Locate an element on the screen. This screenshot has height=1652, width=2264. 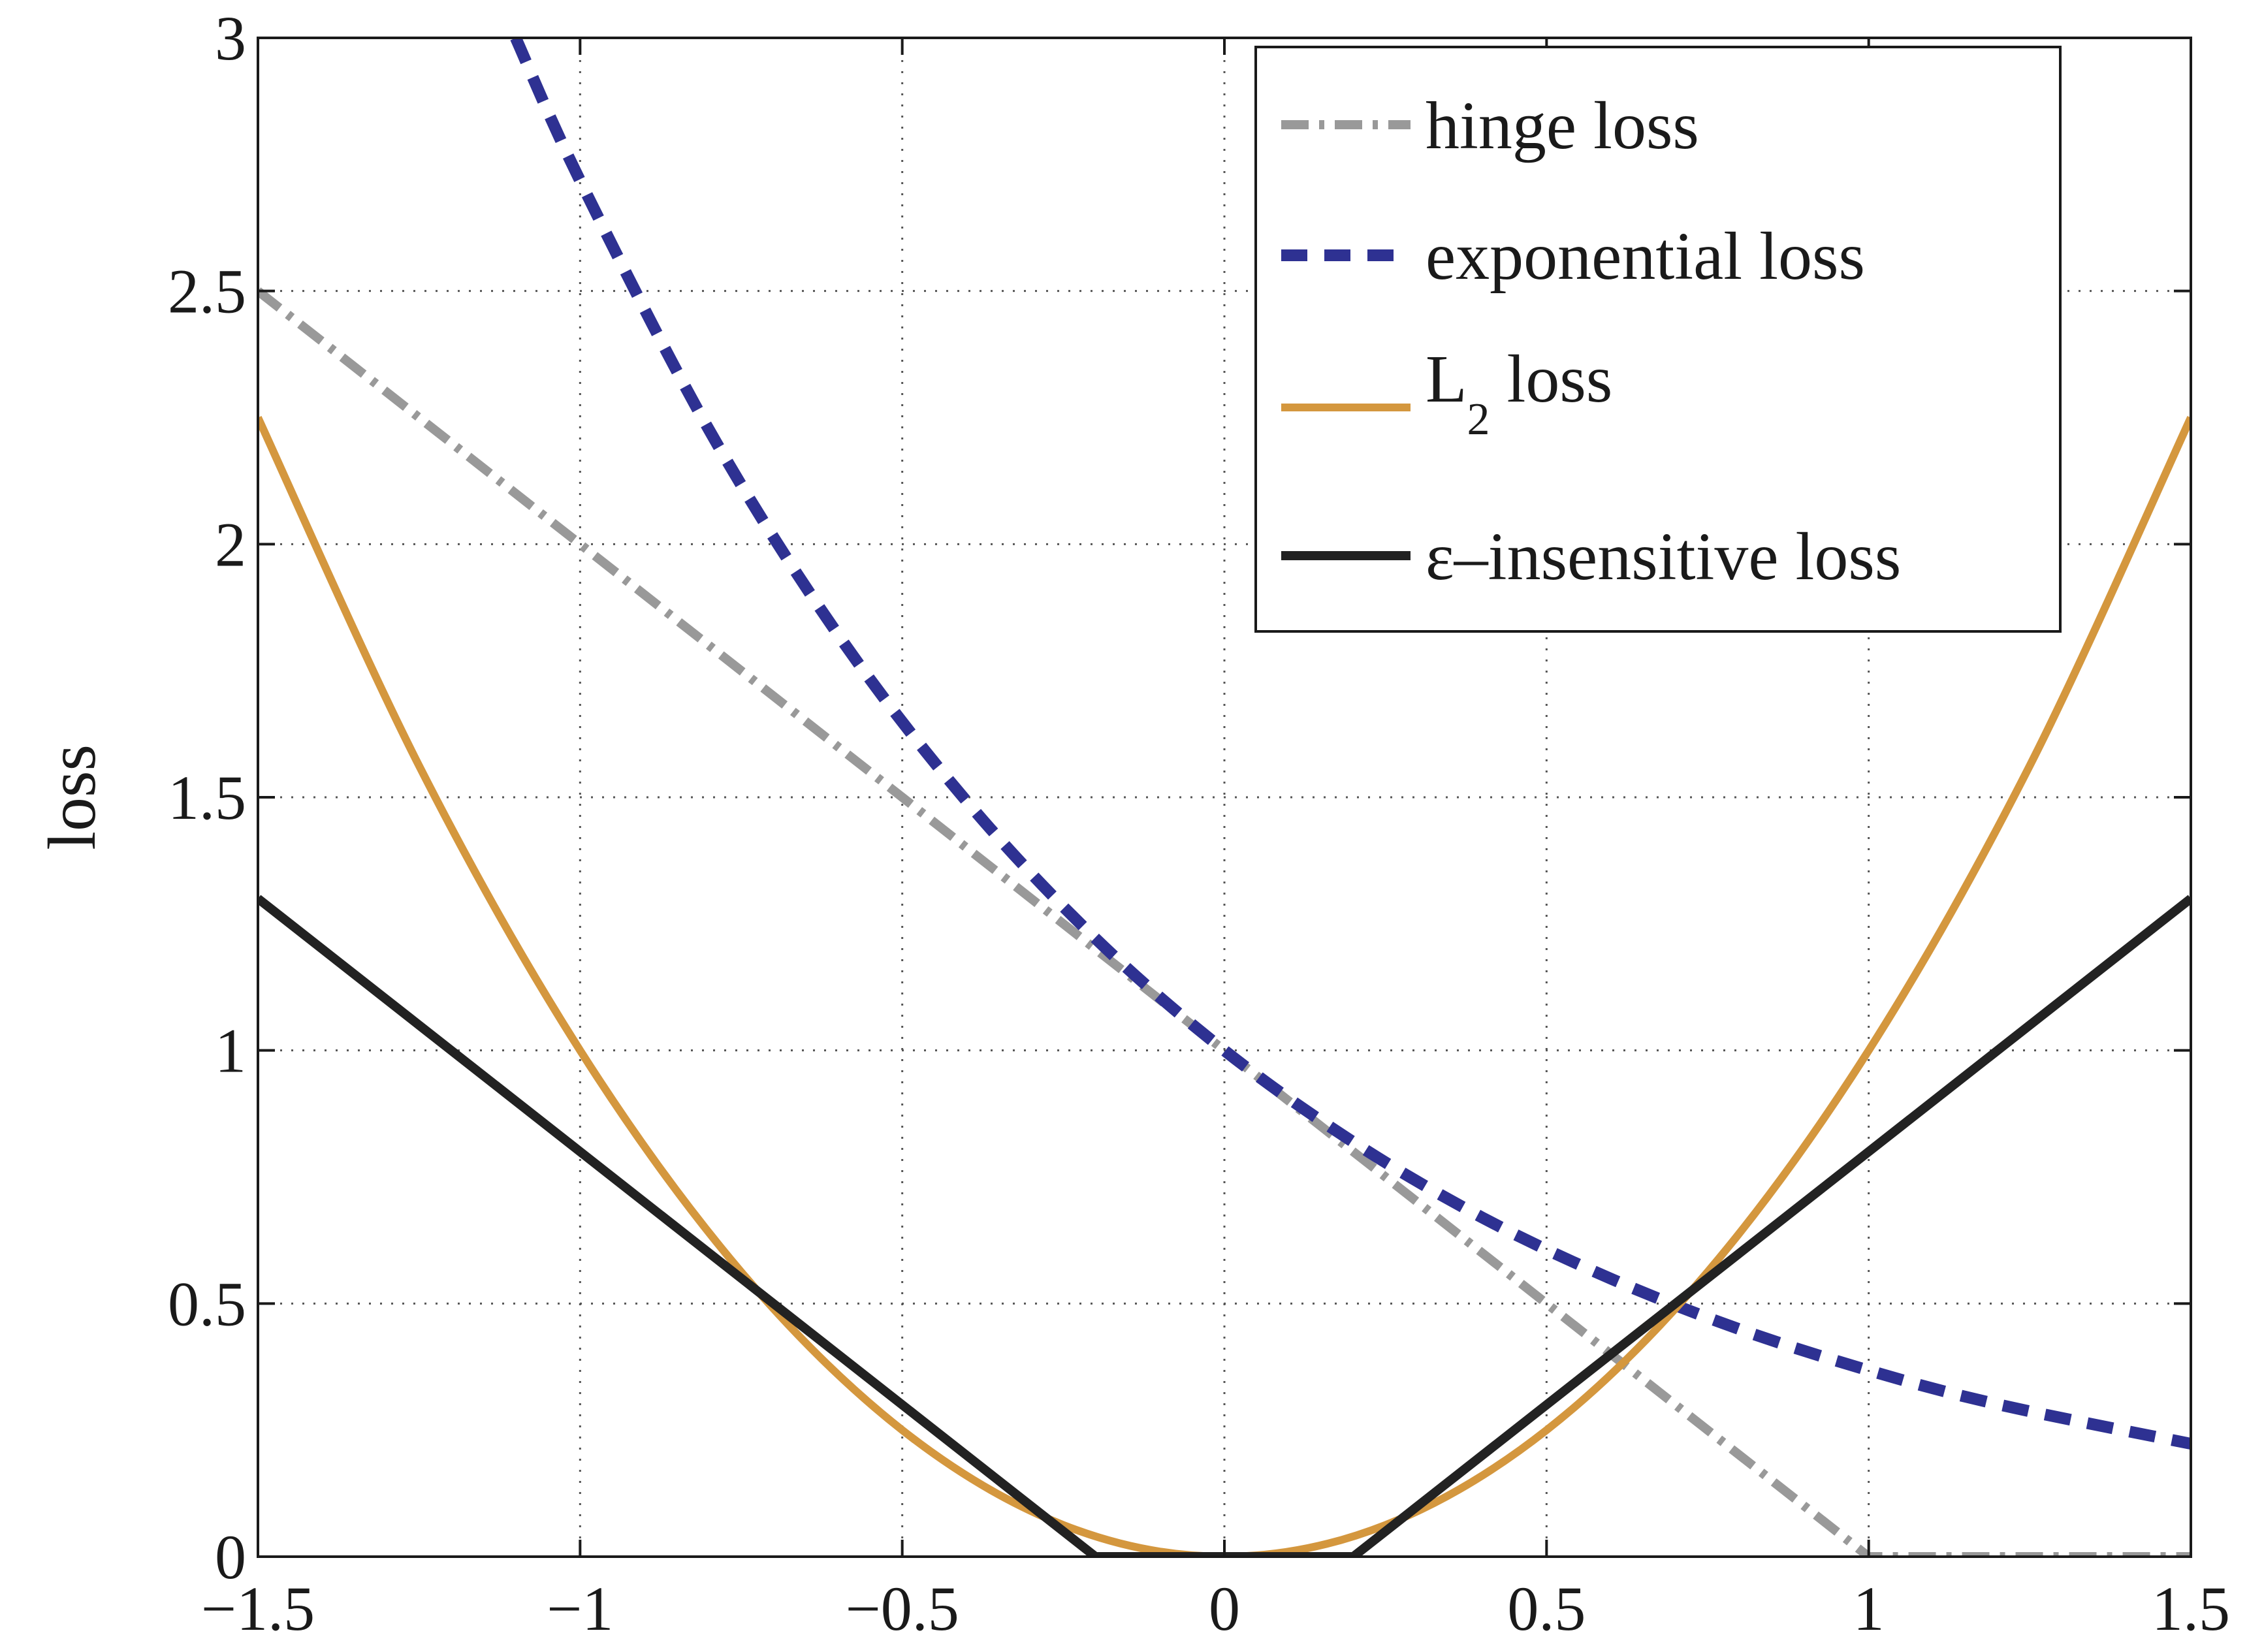
legend-item-exponential-loss: exponential loss is located at coordinates (1573, 256).